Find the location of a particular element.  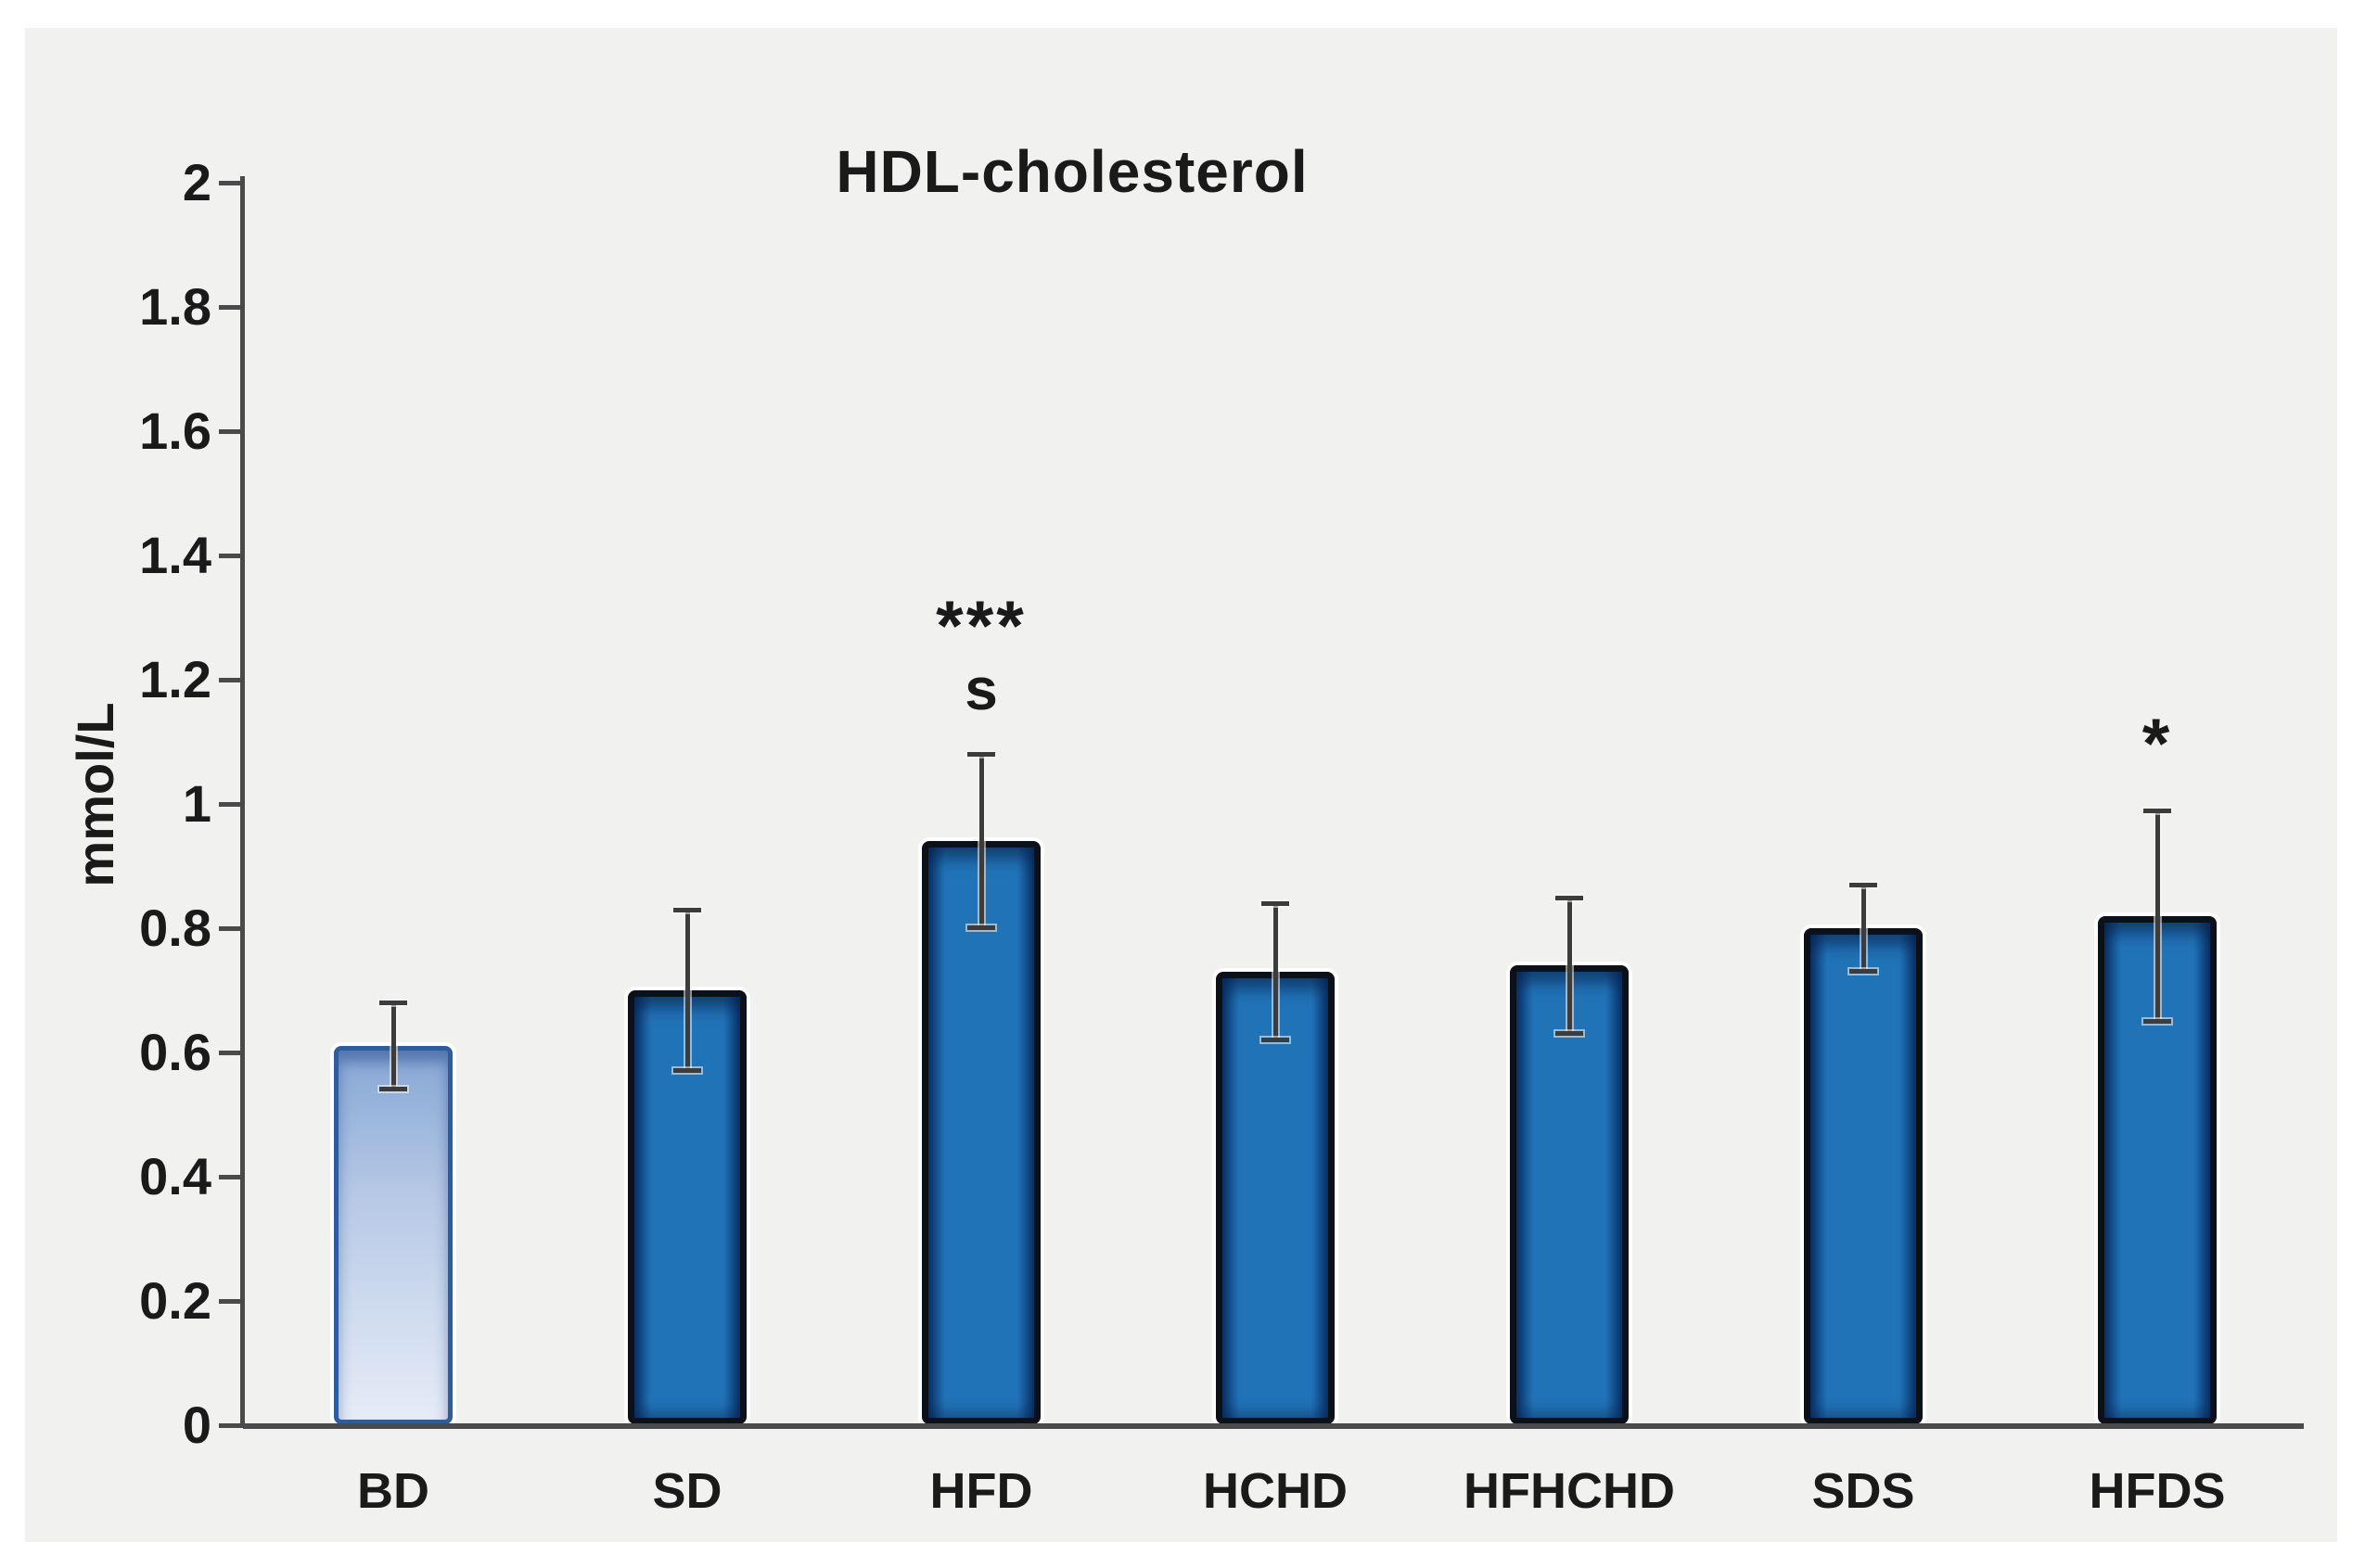

significance-marker: * is located at coordinates (2157, 744).